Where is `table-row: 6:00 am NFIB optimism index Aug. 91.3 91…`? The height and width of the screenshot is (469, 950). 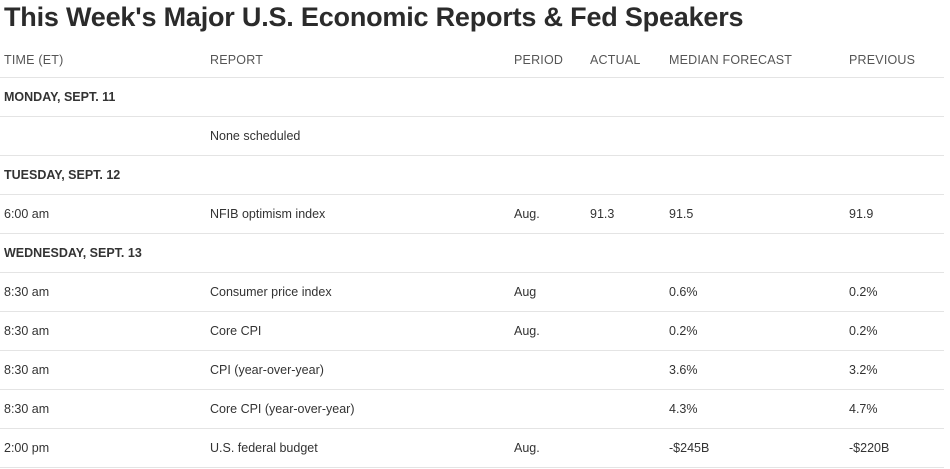 table-row: 6:00 am NFIB optimism index Aug. 91.3 91… is located at coordinates (472, 214).